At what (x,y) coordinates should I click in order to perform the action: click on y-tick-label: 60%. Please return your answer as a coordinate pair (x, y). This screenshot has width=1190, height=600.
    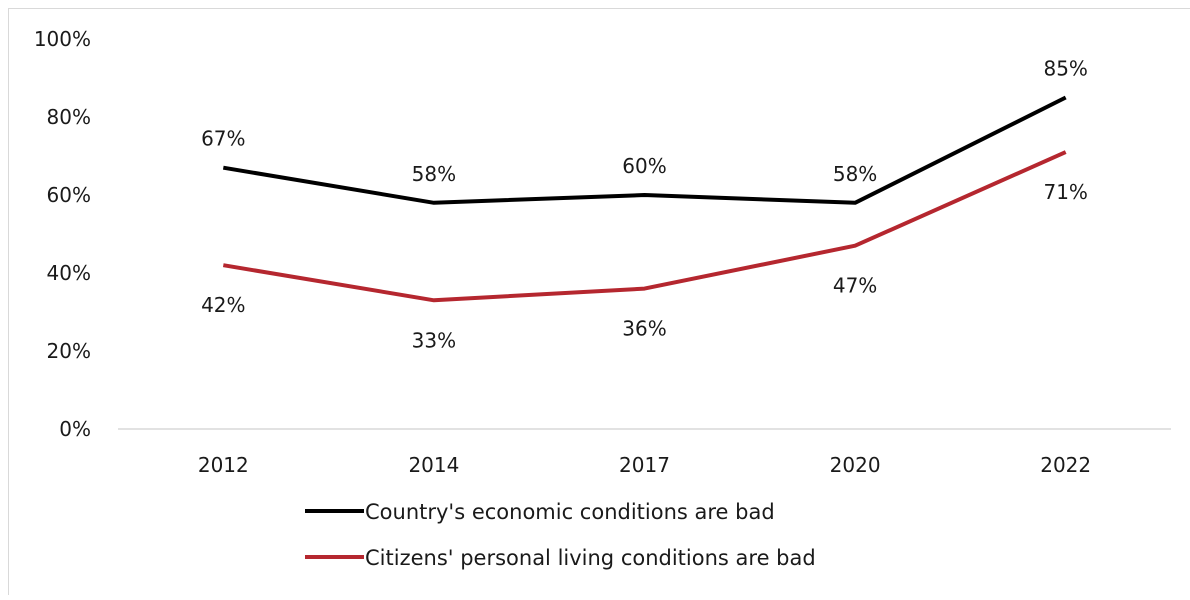
    Looking at the image, I should click on (69, 195).